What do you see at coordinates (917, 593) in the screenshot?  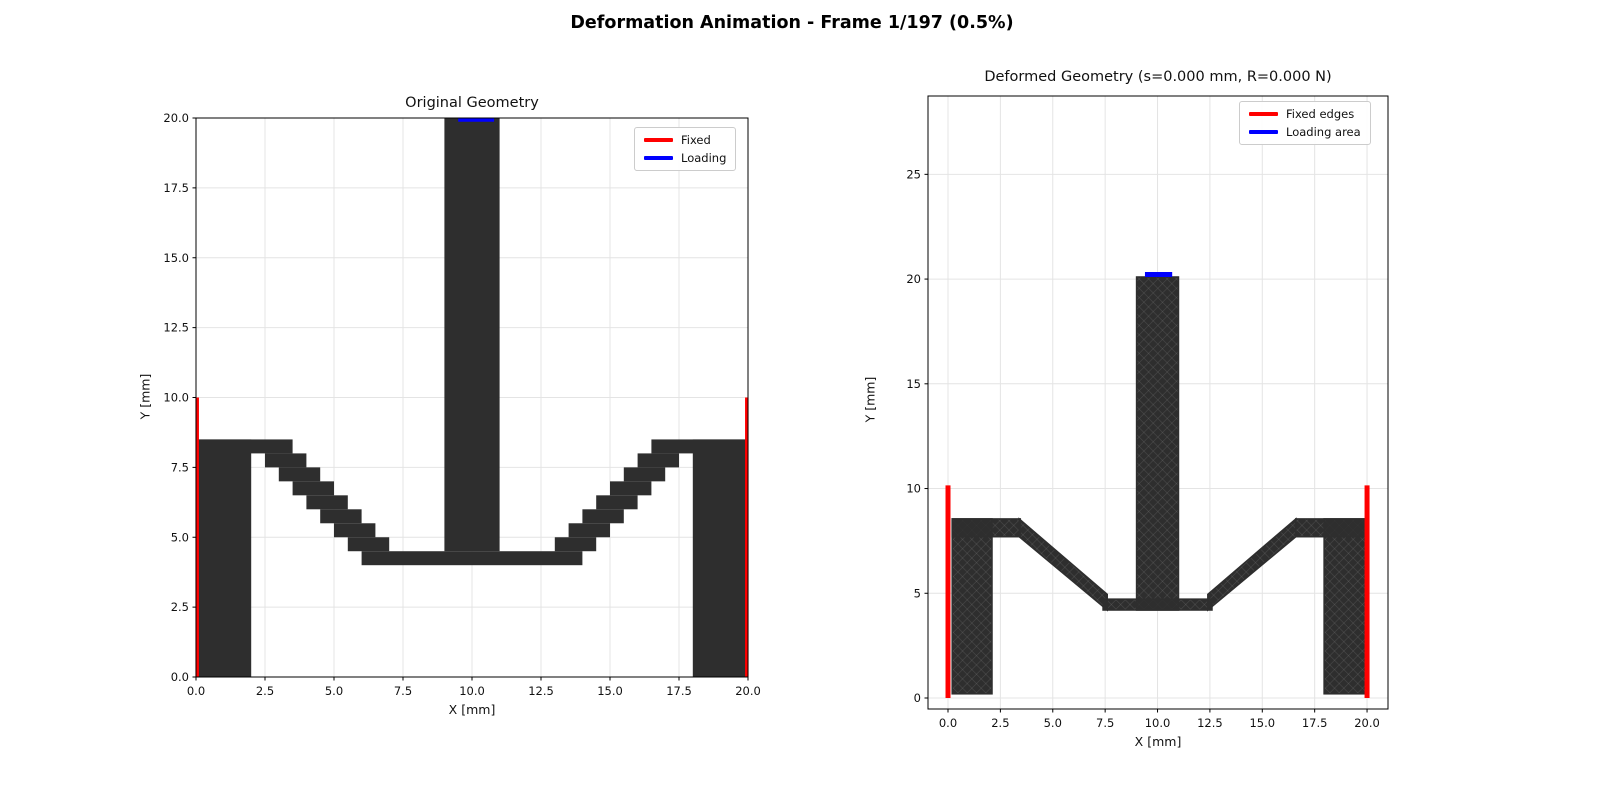 I see `y-tick-label: 5` at bounding box center [917, 593].